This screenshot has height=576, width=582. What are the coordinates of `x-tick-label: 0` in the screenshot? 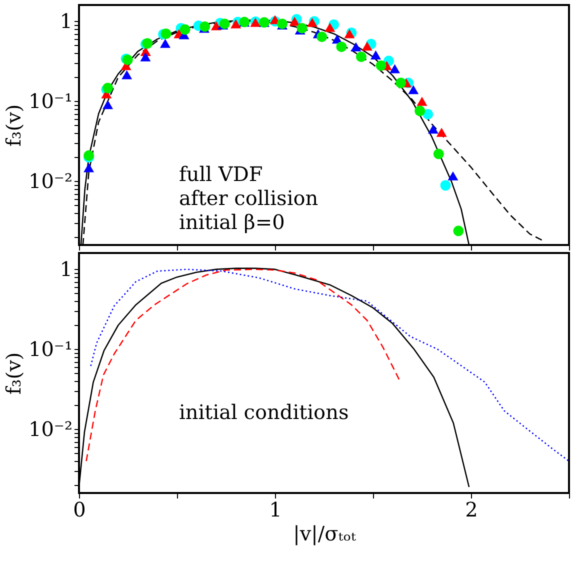 It's located at (79, 510).